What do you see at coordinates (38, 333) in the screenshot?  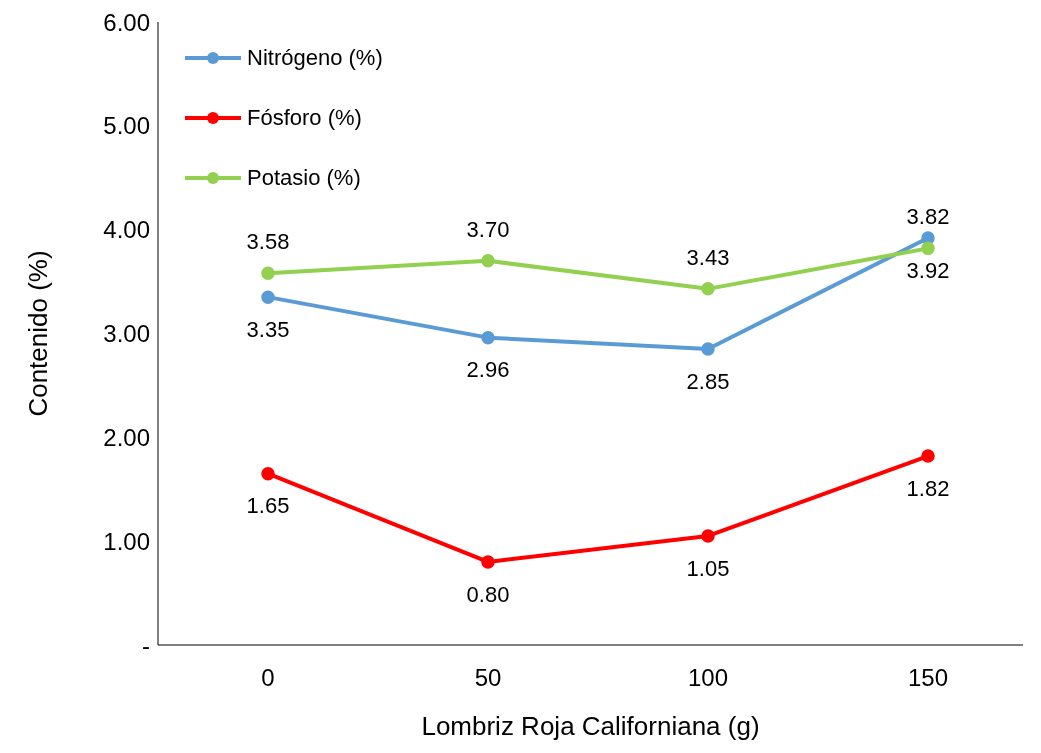 I see `y-axis-title: Contenido (%)` at bounding box center [38, 333].